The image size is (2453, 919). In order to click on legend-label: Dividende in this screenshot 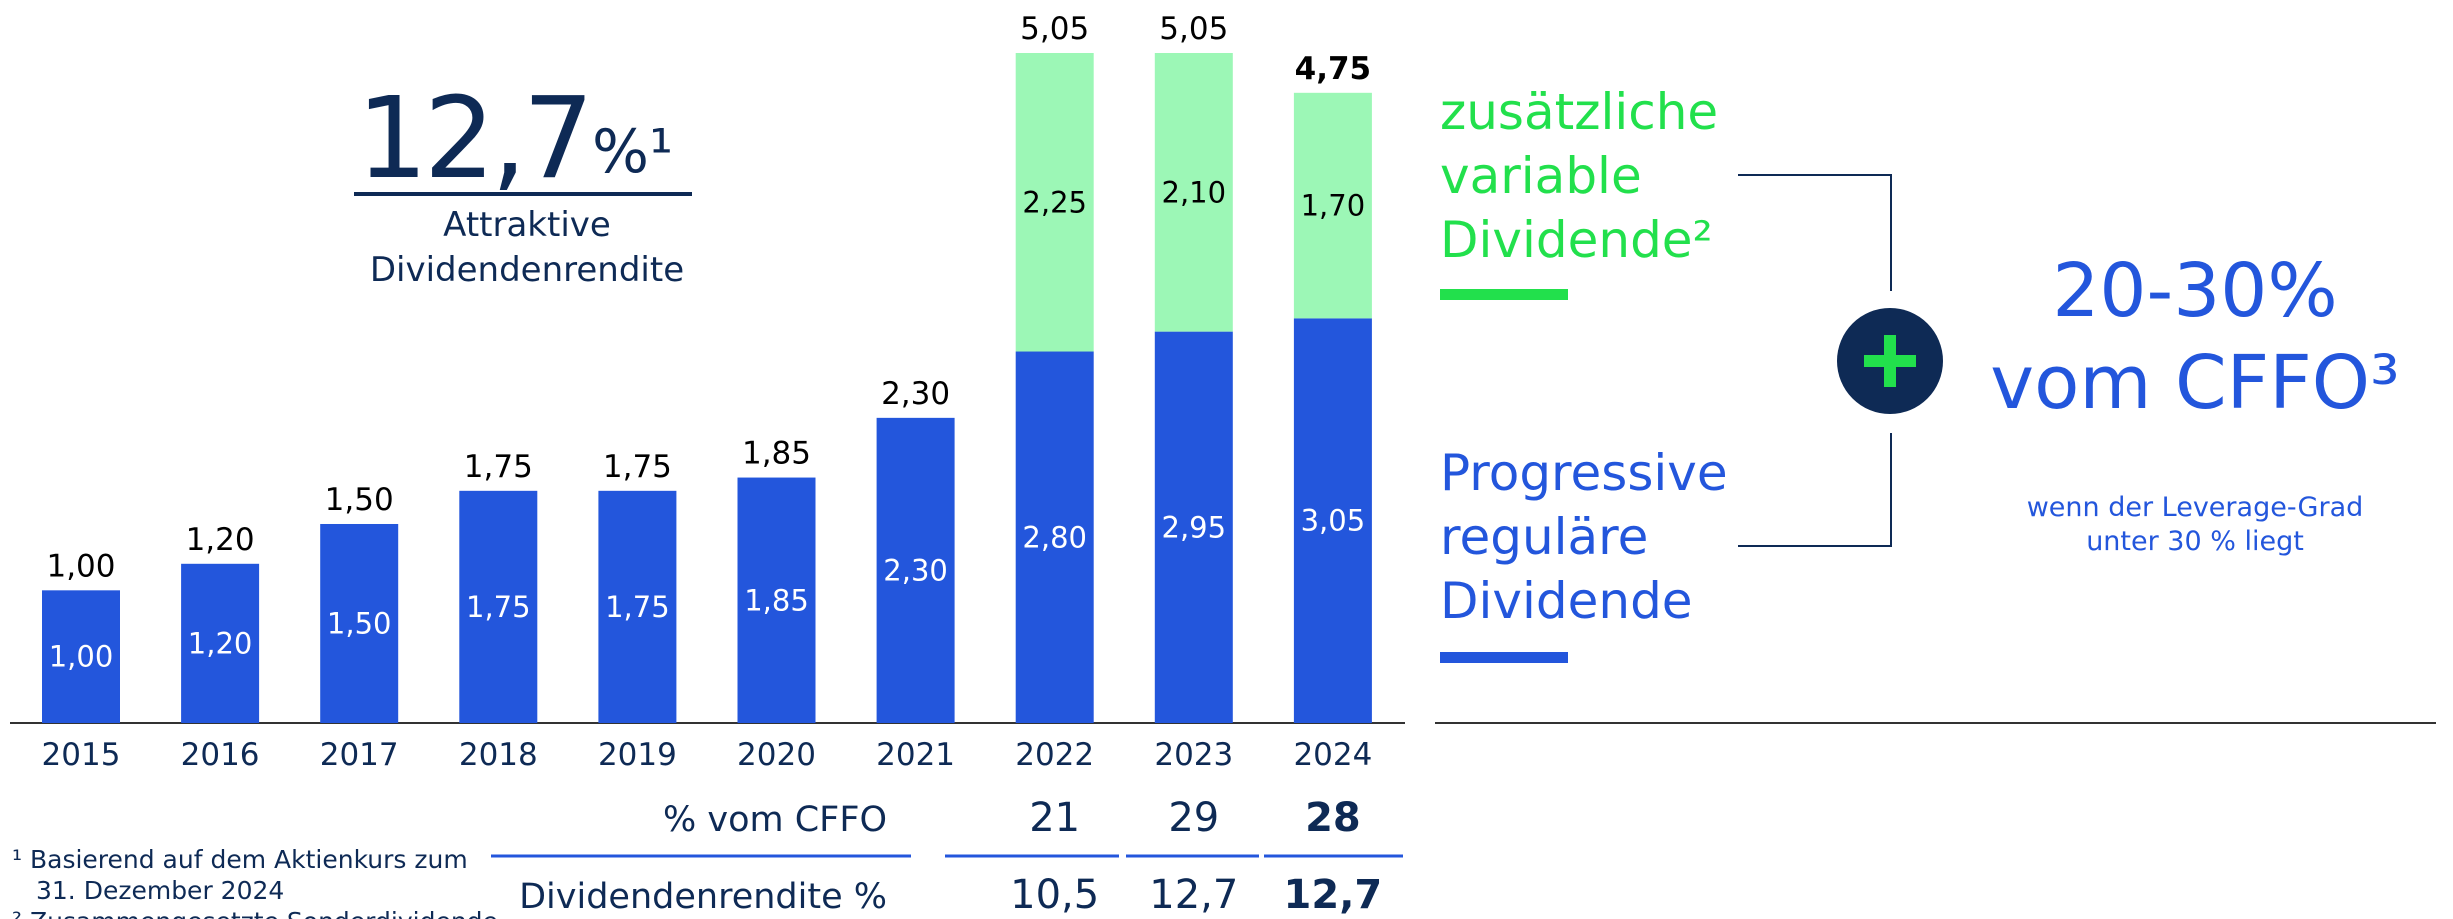, I will do `click(1566, 601)`.